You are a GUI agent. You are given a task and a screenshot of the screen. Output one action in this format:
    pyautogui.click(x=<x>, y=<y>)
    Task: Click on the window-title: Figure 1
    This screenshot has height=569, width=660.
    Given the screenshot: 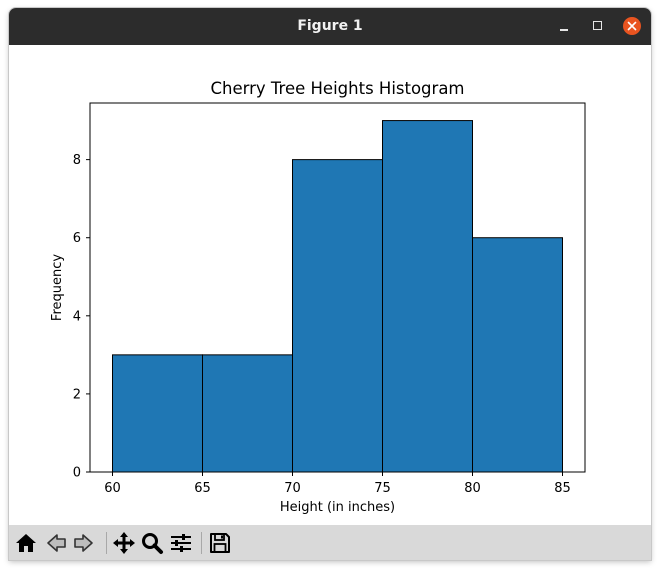 What is the action you would take?
    pyautogui.click(x=330, y=26)
    